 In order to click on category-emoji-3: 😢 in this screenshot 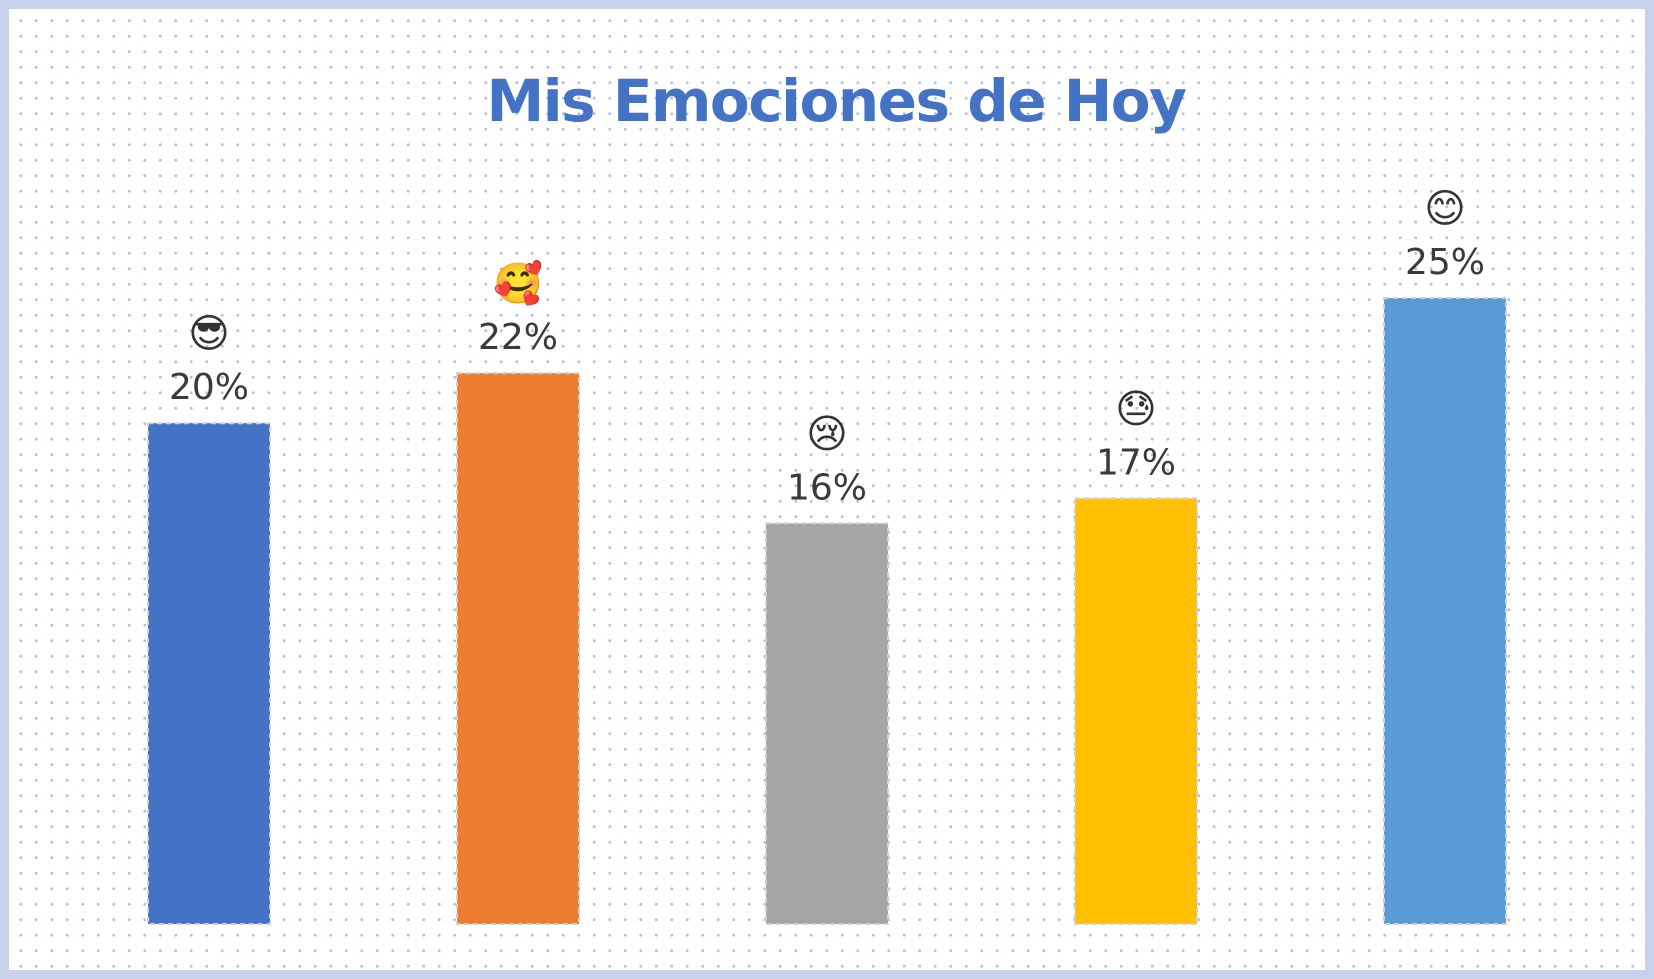, I will do `click(827, 434)`.